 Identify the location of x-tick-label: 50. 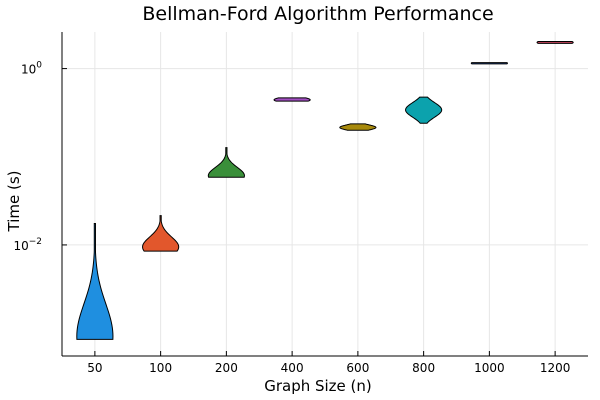
(94, 368).